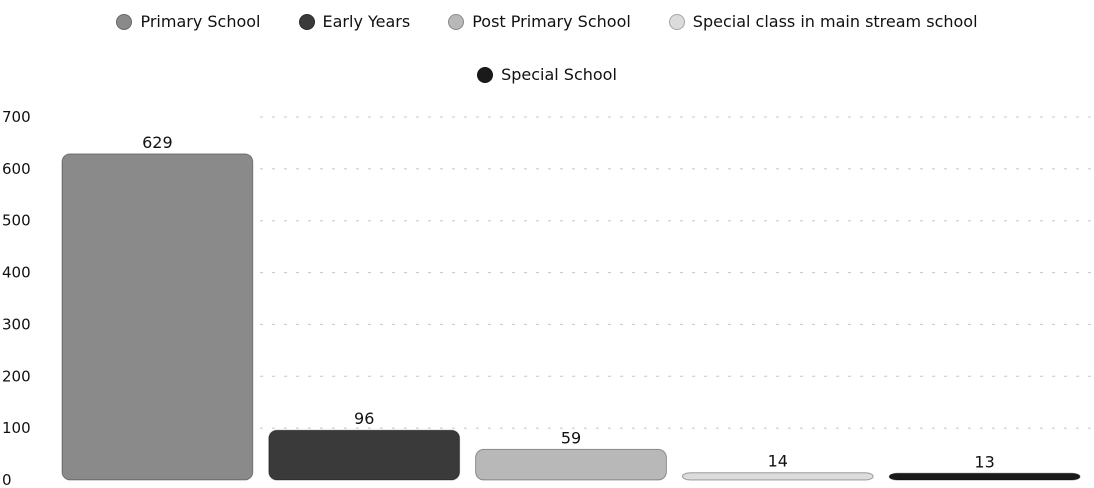  I want to click on legend-label: Post Primary School, so click(551, 21).